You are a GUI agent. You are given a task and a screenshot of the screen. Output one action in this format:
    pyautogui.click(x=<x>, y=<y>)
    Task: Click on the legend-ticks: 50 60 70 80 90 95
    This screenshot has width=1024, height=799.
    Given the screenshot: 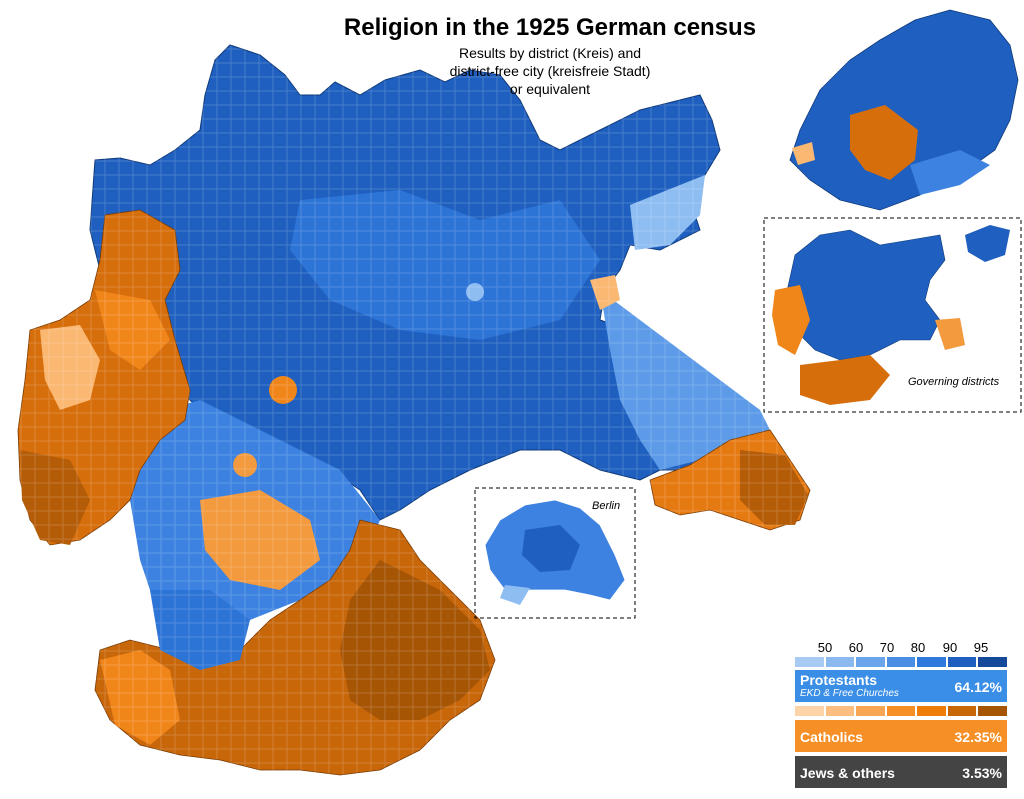 What is the action you would take?
    pyautogui.click(x=901, y=648)
    